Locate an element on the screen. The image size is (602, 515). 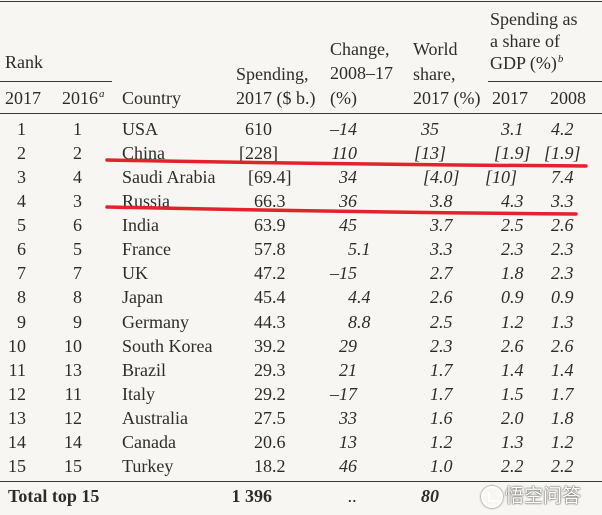
table-row: 8 8 Japan 45.4 4.4 2.6 0.9 0.9 is located at coordinates (301, 297).